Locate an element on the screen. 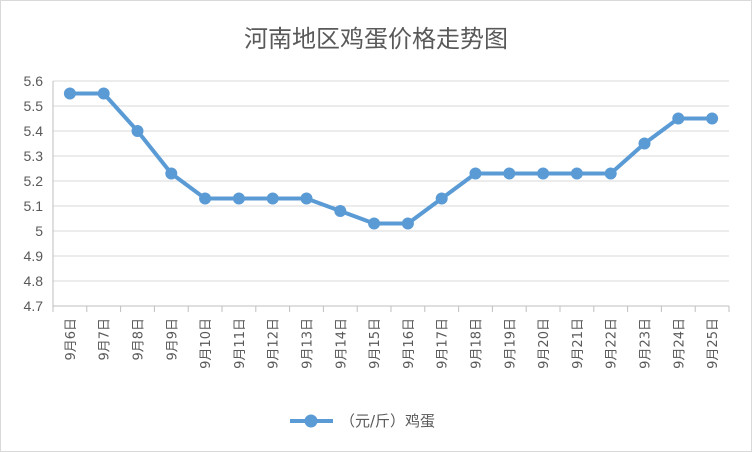 Image resolution: width=752 pixels, height=452 pixels. legend-label: （元/斤）鸡蛋 is located at coordinates (387, 421).